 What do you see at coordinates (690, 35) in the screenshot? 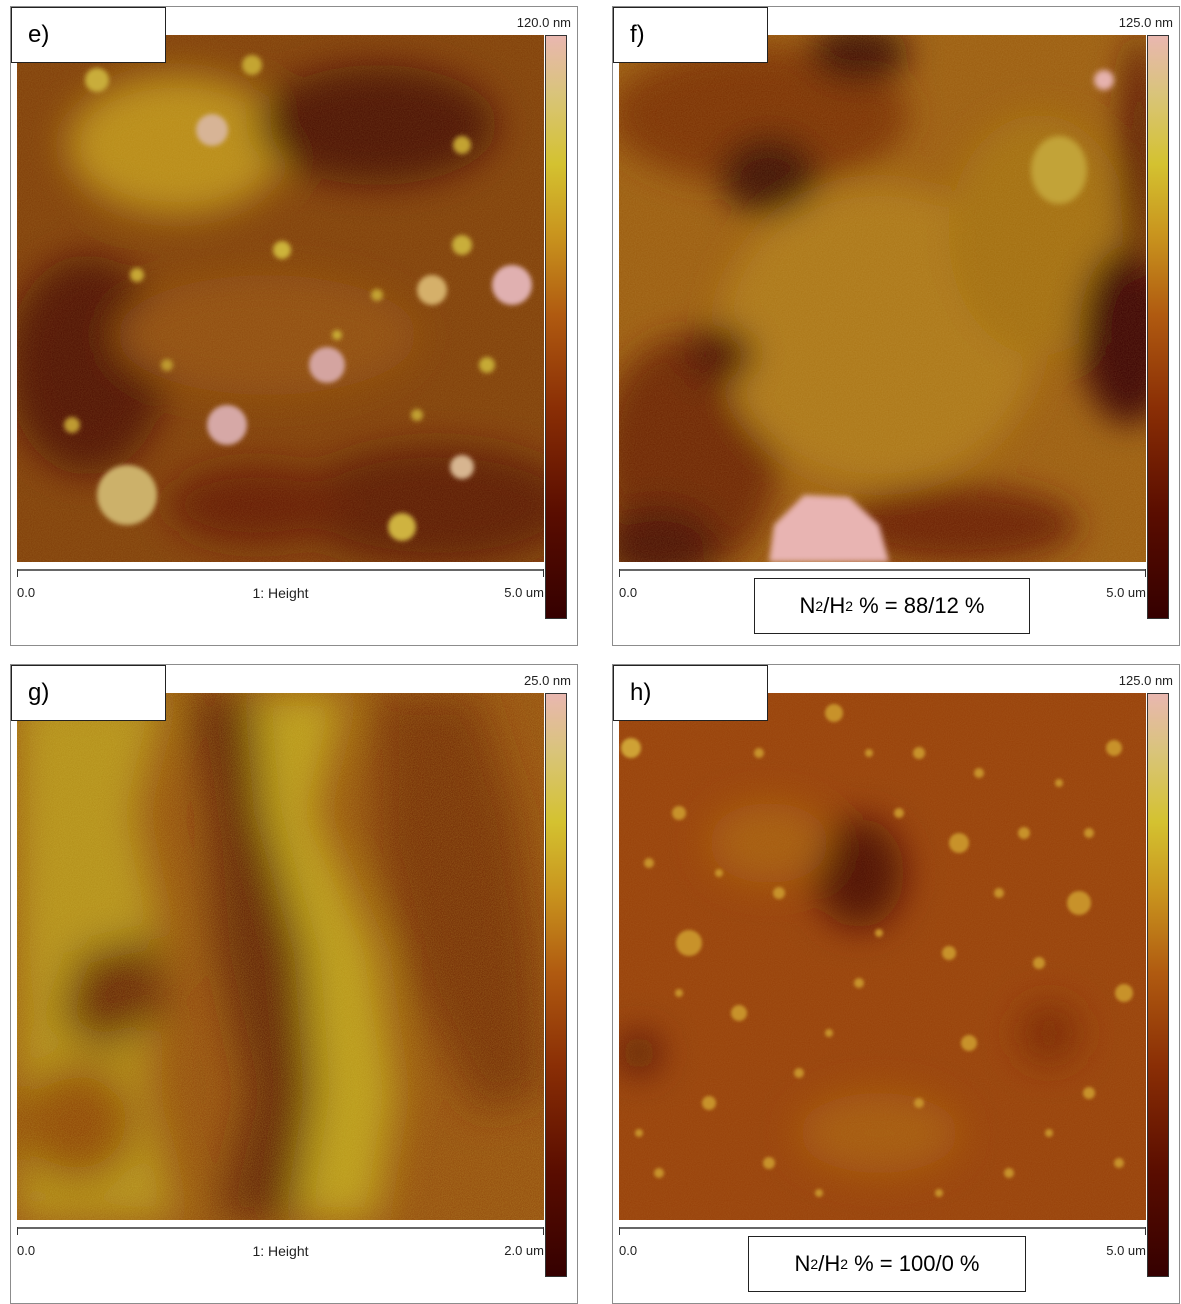
I see `panel-label-f: f)` at bounding box center [690, 35].